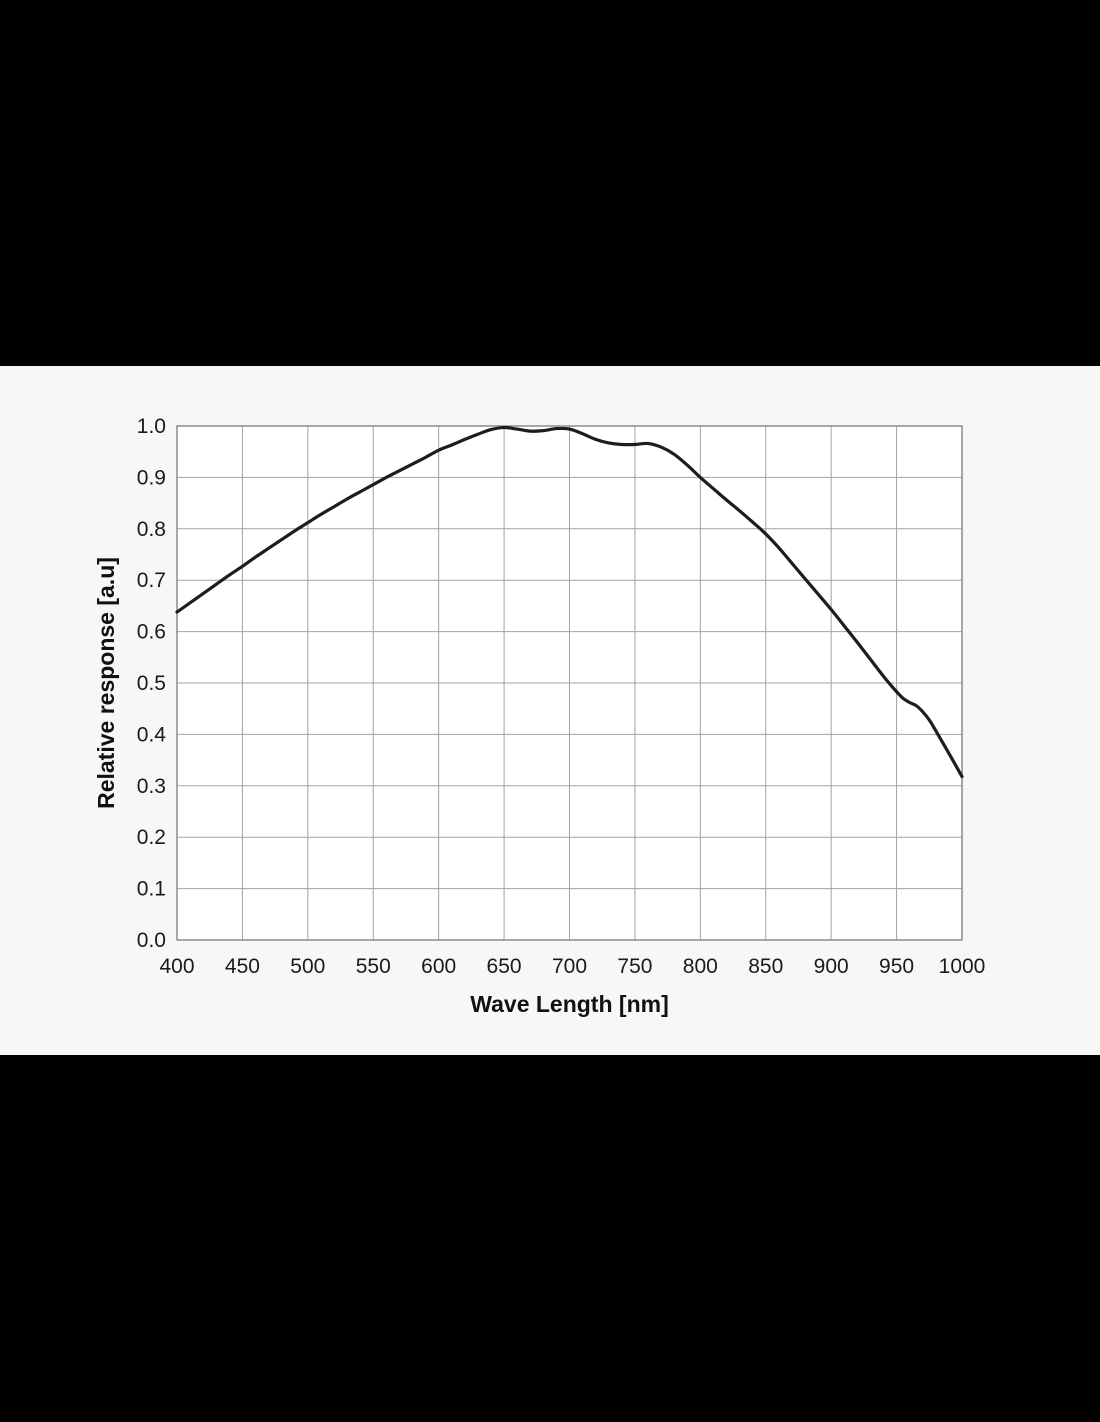  I want to click on x-tick-label: 650, so click(504, 966).